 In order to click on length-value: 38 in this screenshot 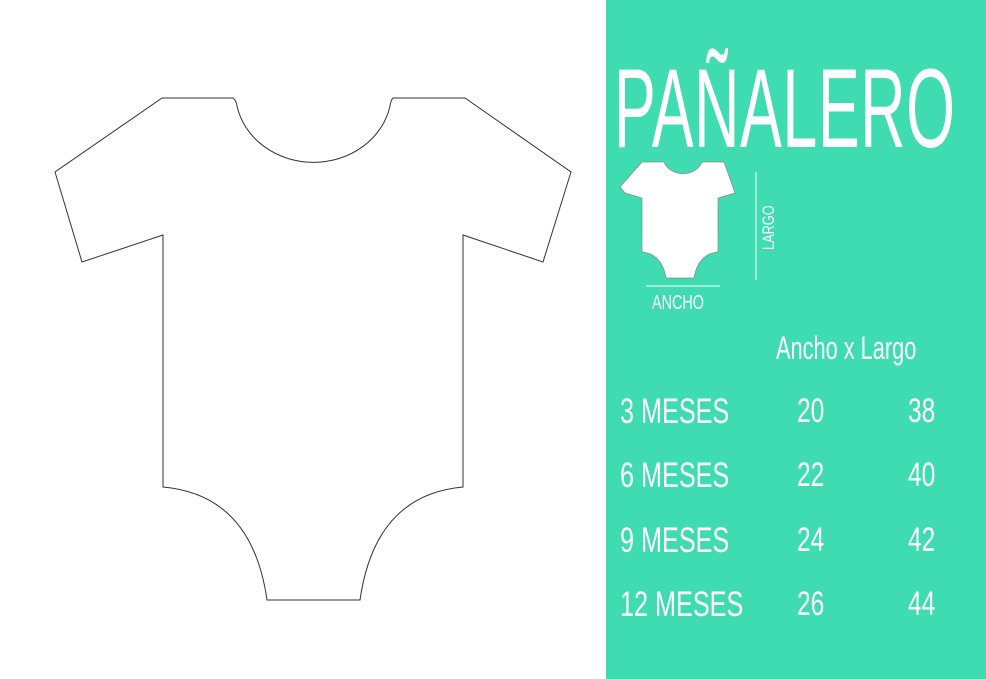, I will do `click(922, 411)`.